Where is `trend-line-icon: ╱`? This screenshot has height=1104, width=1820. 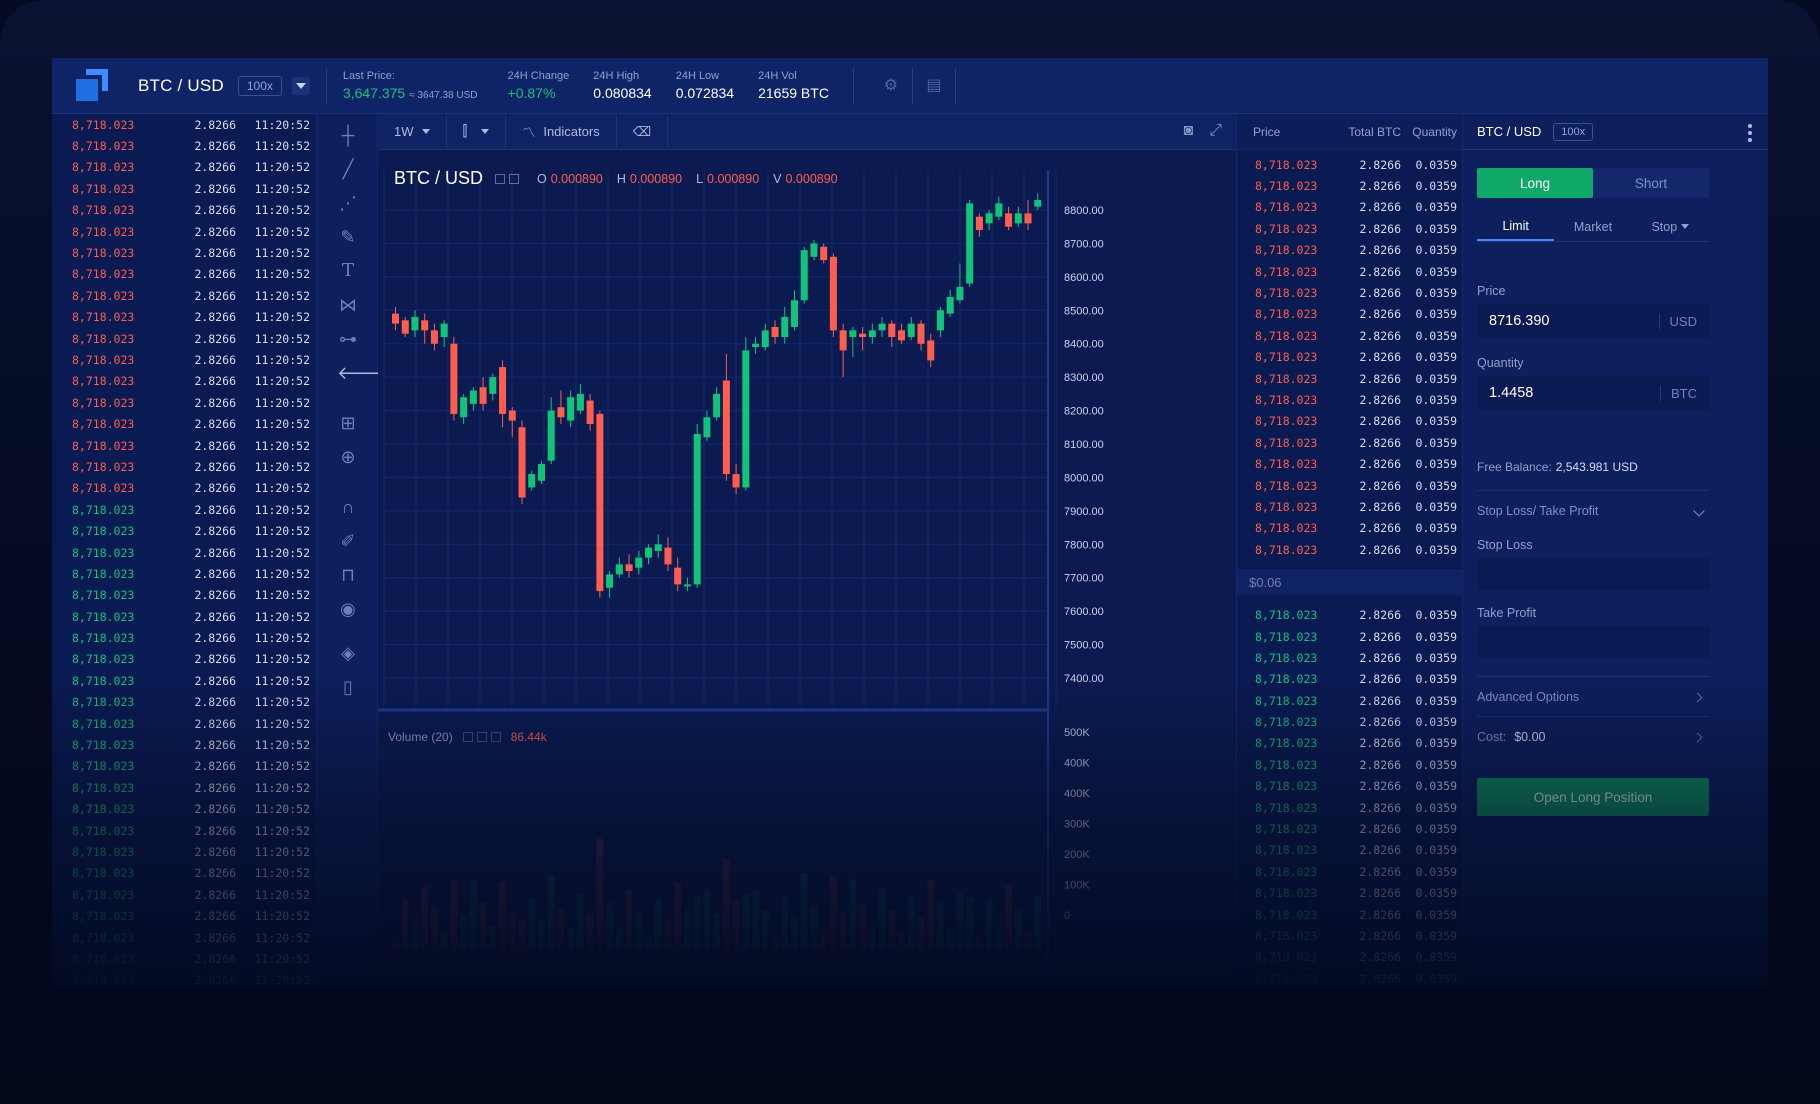
trend-line-icon: ╱ is located at coordinates (348, 169).